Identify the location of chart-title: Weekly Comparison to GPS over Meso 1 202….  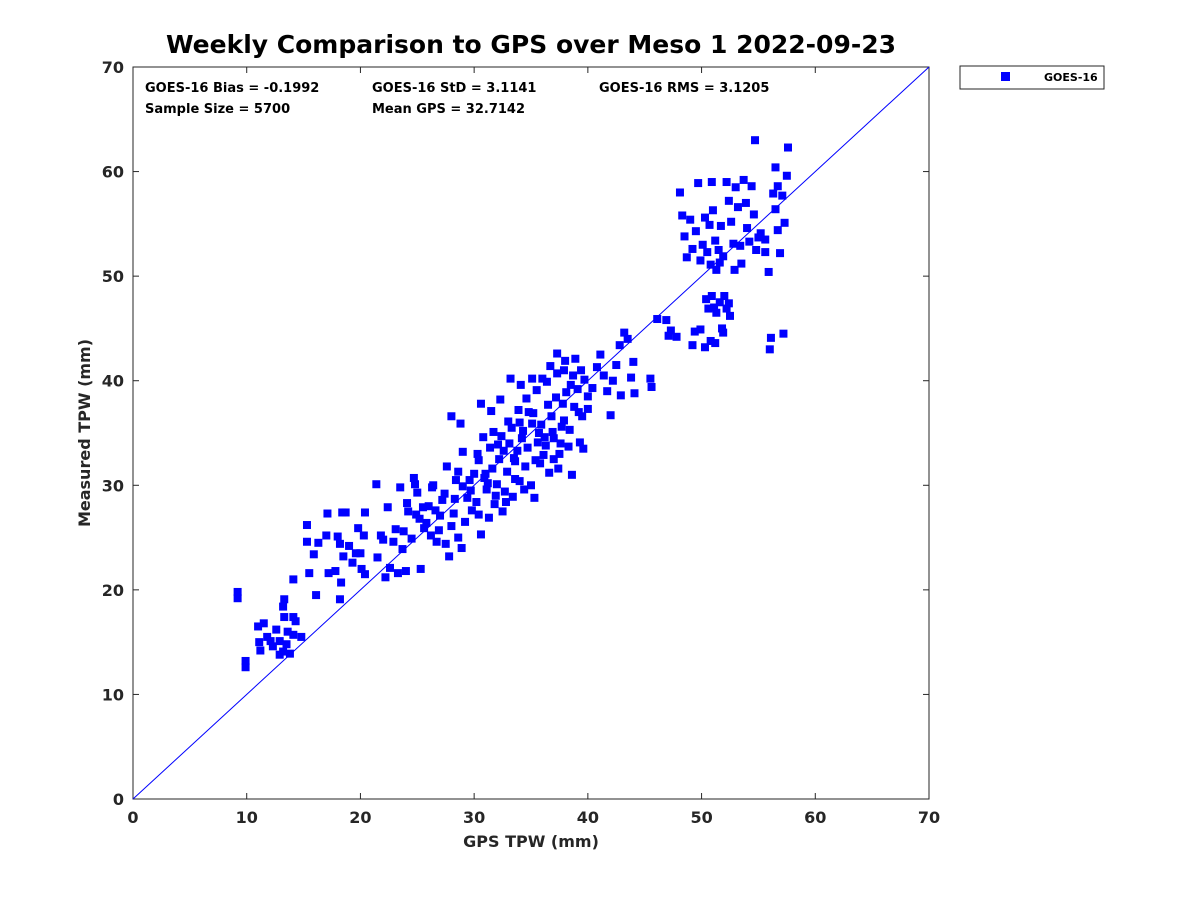
(531, 44).